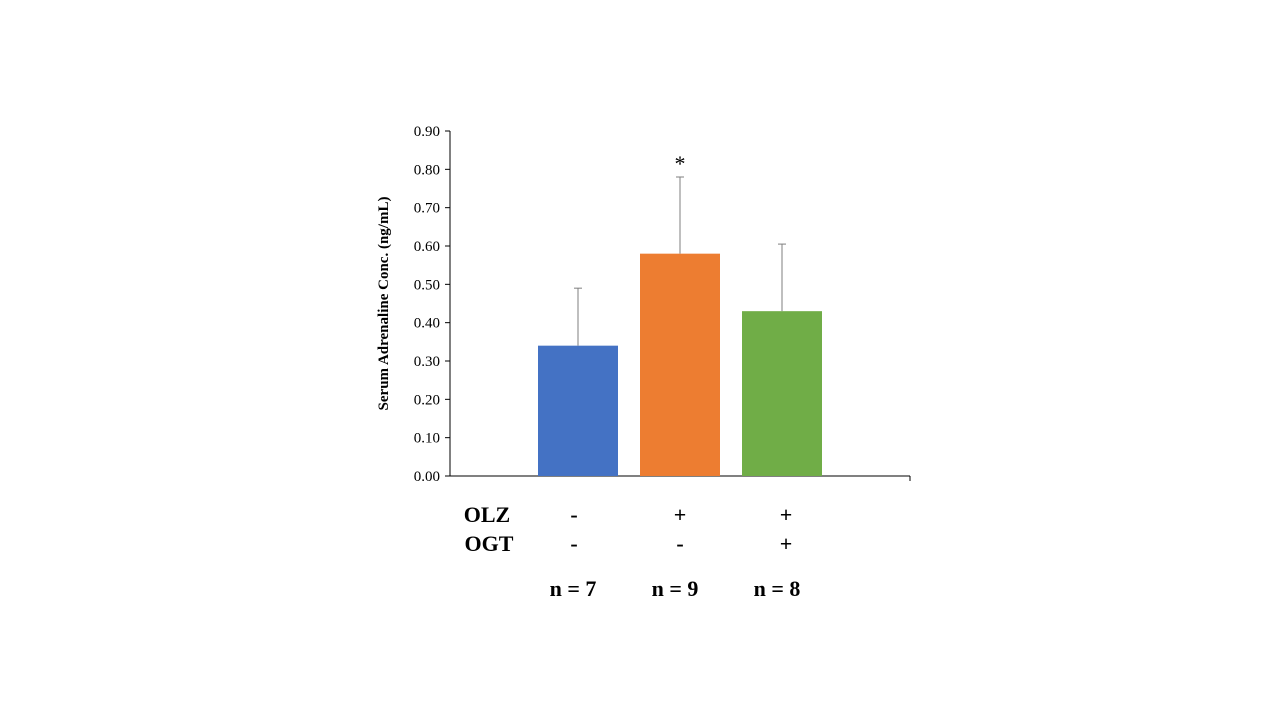  What do you see at coordinates (427, 132) in the screenshot?
I see `y-tick-label: 0.90` at bounding box center [427, 132].